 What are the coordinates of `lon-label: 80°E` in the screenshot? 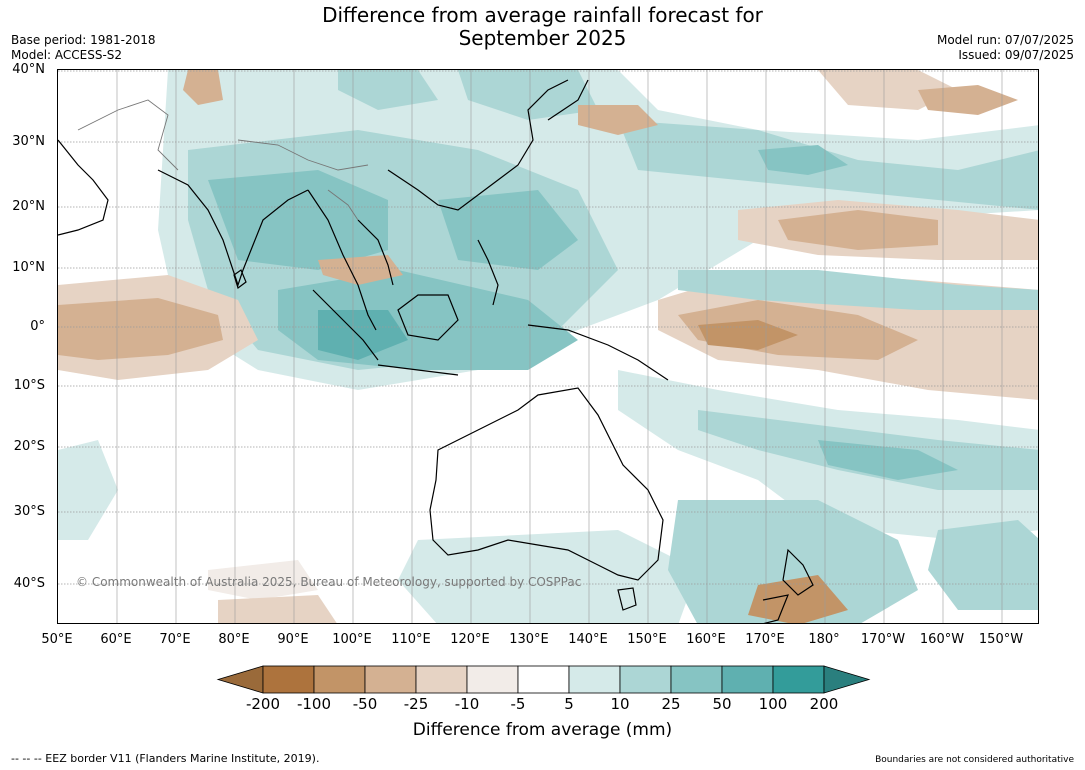 It's located at (234, 639).